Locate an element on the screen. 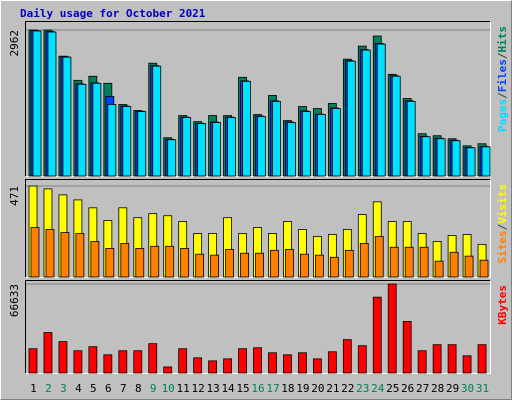  y-tick-label: 2962 is located at coordinates (14, 43).